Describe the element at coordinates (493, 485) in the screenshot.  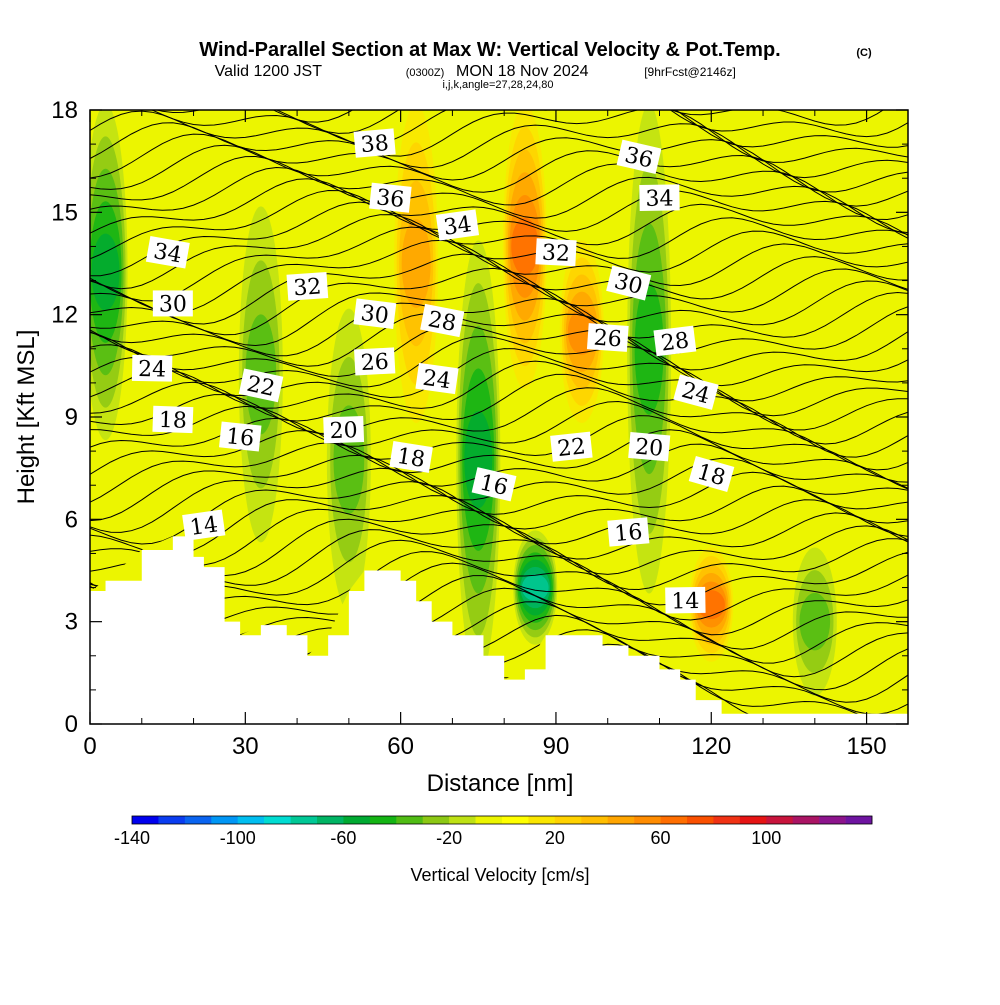
I see `svg-text: 16` at that location.